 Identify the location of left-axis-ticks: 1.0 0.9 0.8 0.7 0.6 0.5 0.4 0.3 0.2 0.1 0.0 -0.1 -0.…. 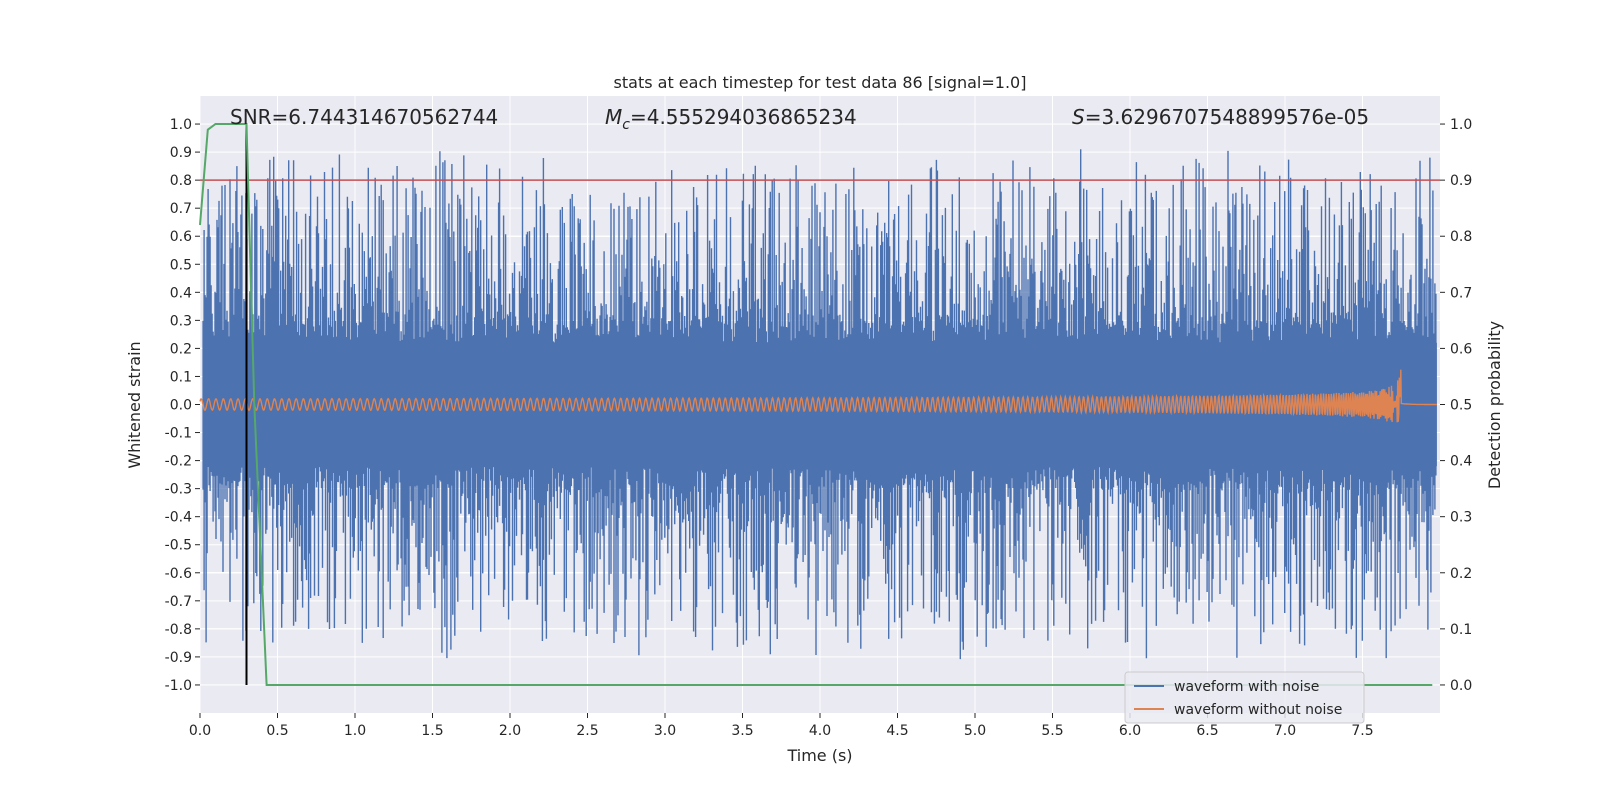
(182, 405).